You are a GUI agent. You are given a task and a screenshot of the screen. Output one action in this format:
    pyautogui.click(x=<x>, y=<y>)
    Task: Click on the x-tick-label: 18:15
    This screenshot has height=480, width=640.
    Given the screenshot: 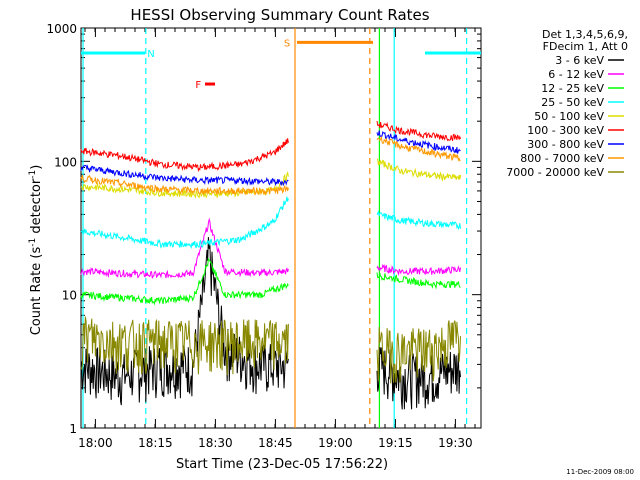 What is the action you would take?
    pyautogui.click(x=155, y=443)
    